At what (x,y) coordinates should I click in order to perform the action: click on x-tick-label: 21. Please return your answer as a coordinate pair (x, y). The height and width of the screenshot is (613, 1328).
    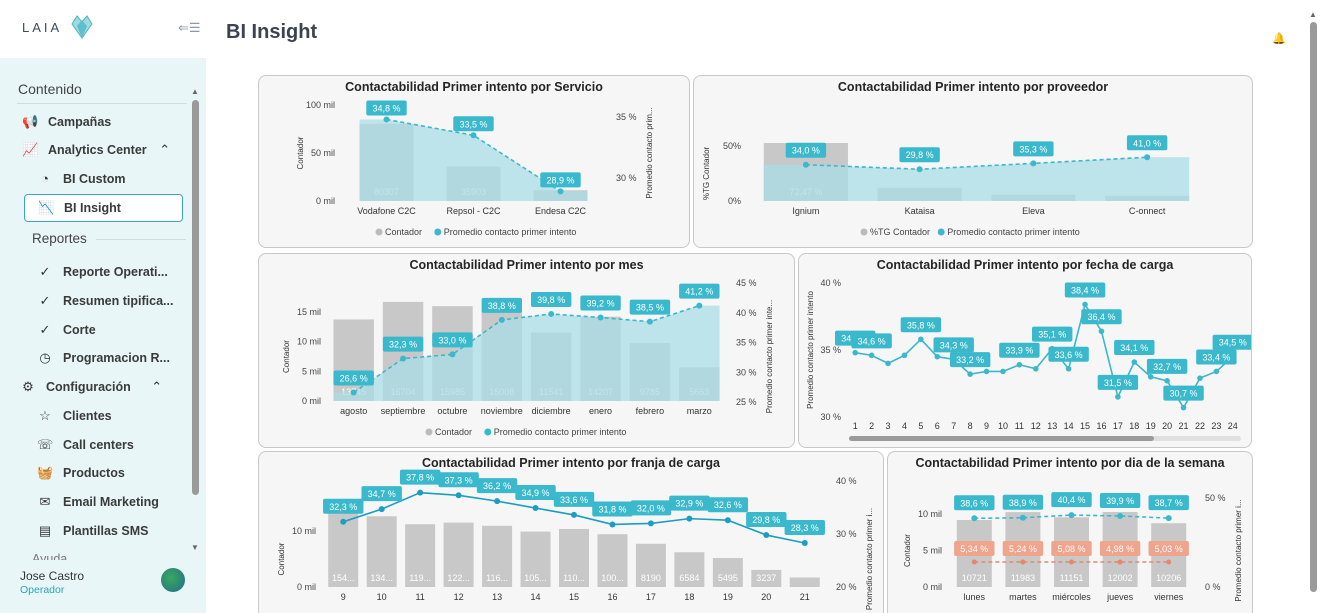
    Looking at the image, I should click on (805, 597).